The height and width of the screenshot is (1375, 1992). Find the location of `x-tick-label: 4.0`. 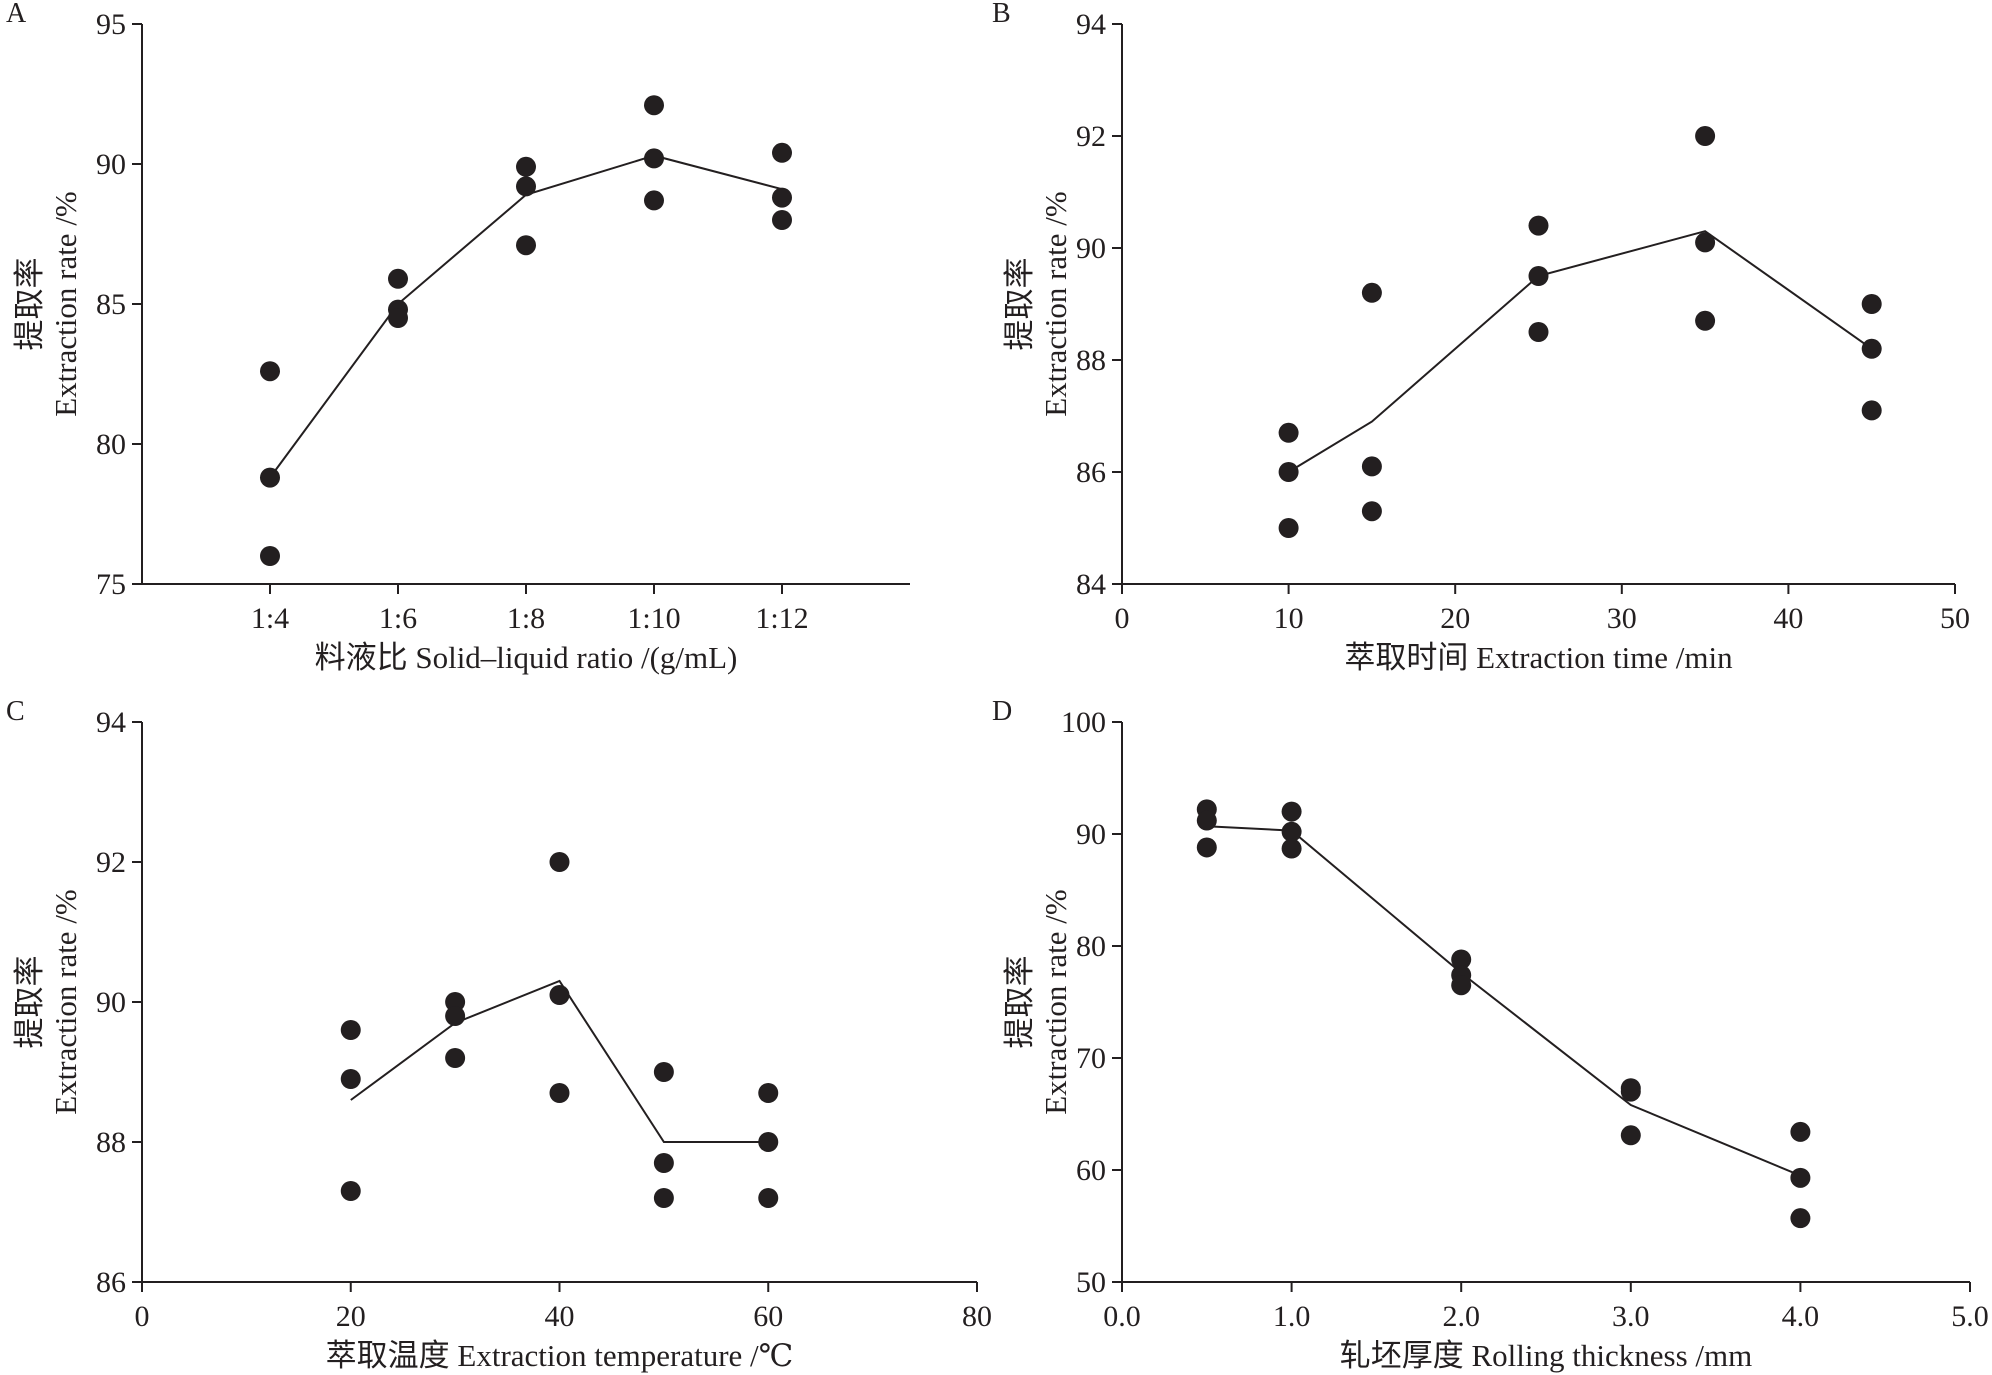

x-tick-label: 4.0 is located at coordinates (1801, 1316).